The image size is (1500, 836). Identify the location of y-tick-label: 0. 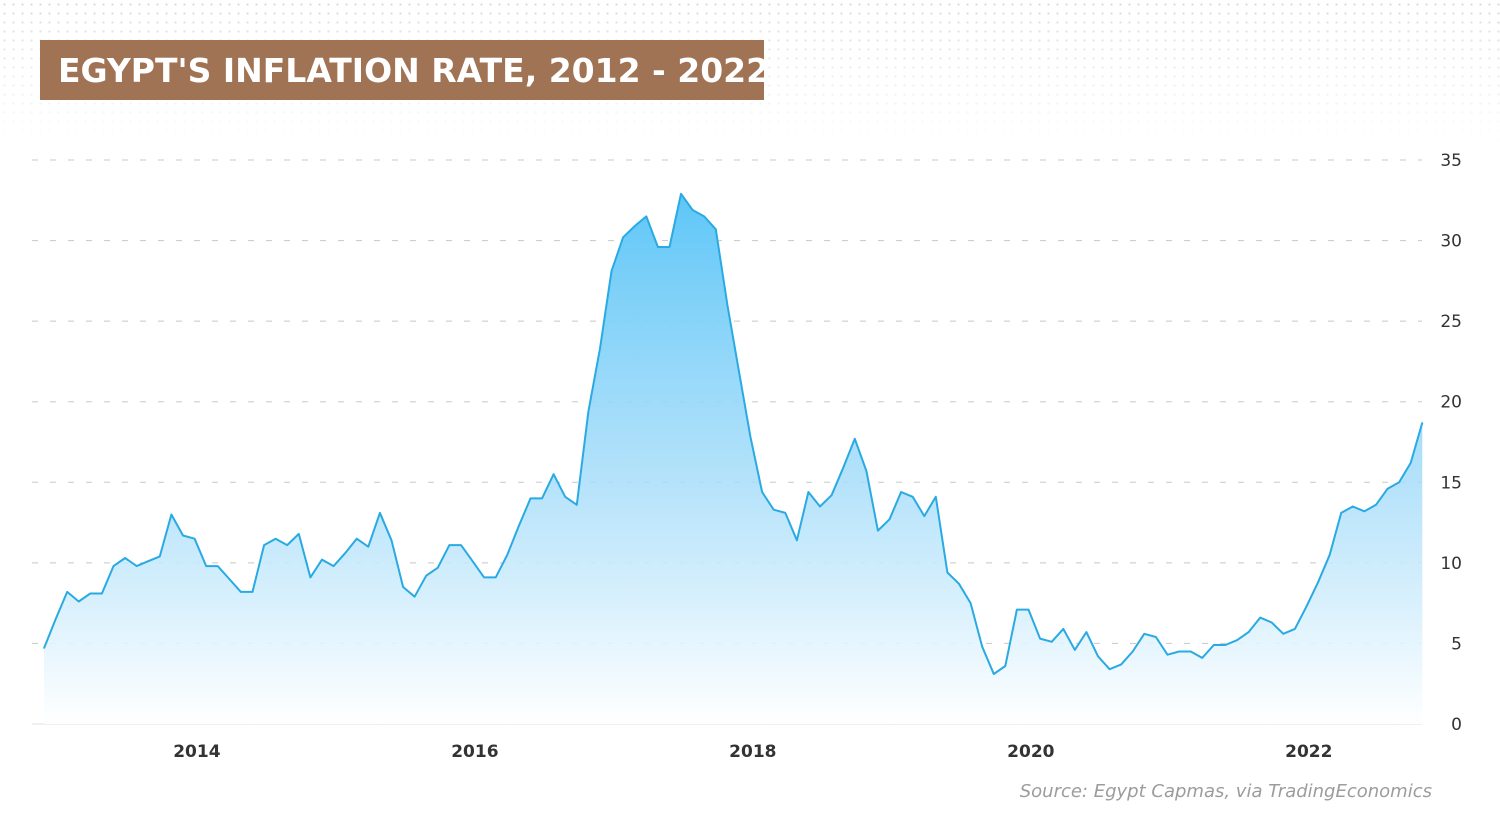
(1456, 725).